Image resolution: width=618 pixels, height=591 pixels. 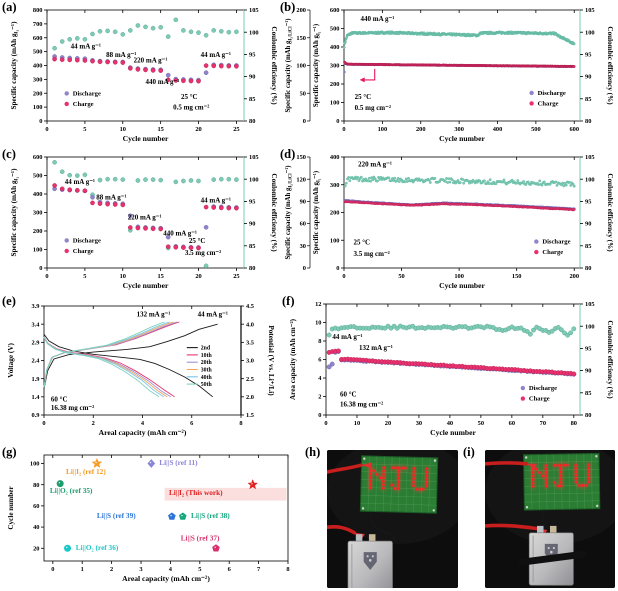 I want to click on series-50th, so click(x=104, y=359).